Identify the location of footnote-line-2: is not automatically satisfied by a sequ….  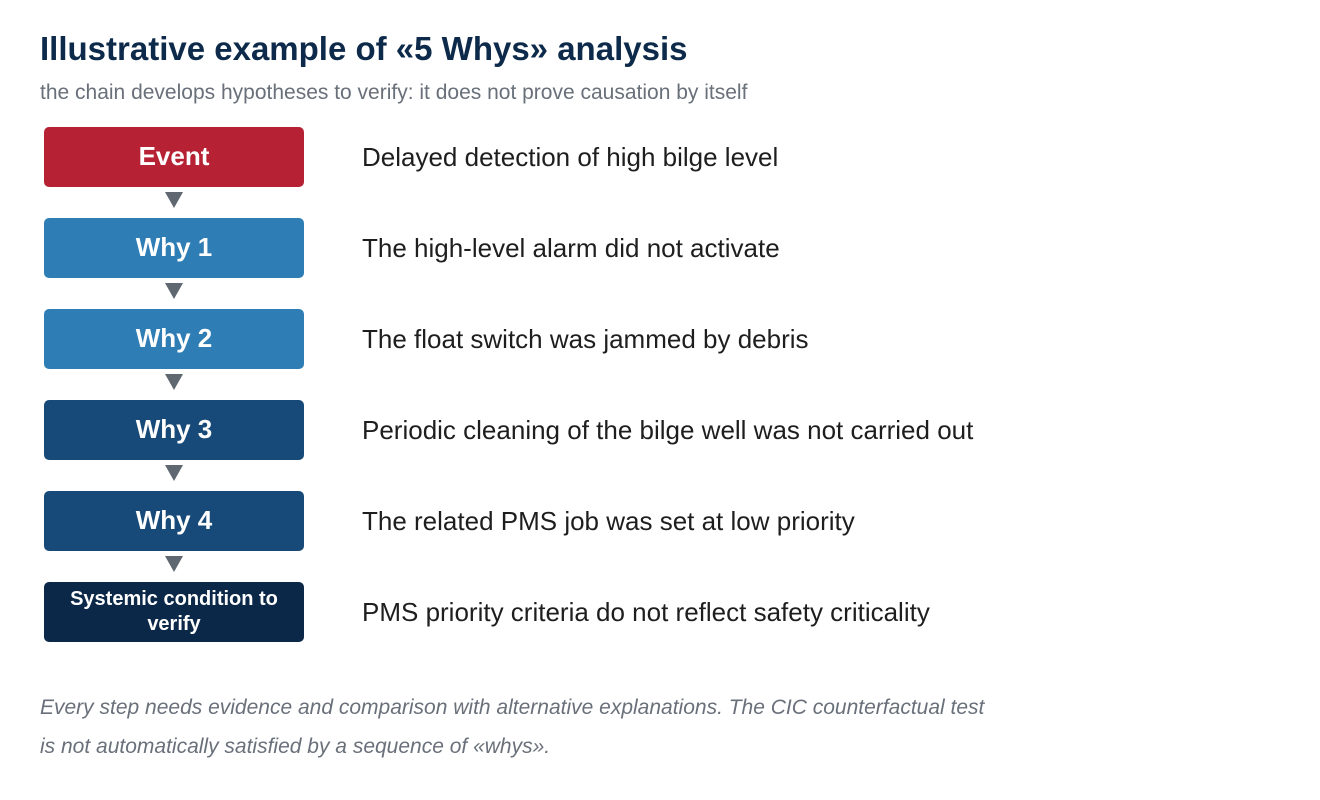
(295, 746).